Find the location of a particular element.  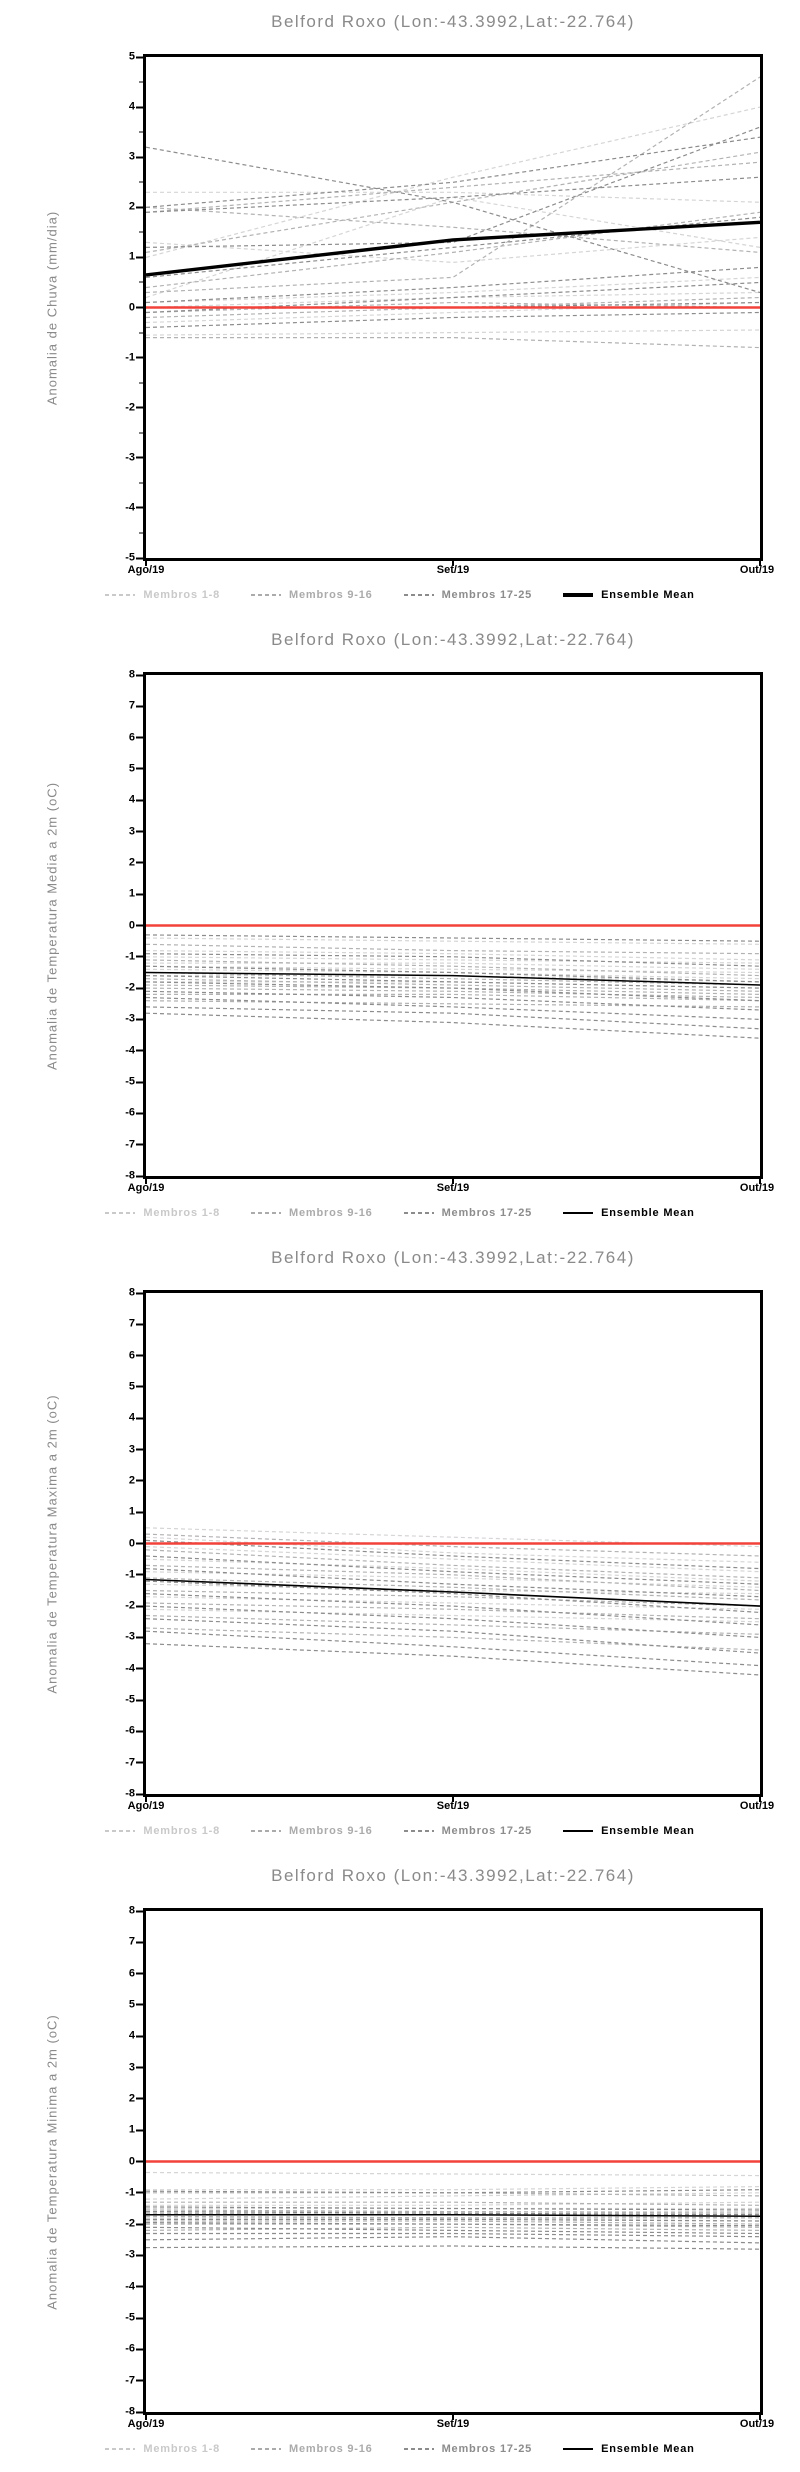

legend-label: Membros 9-16 is located at coordinates (331, 2449).